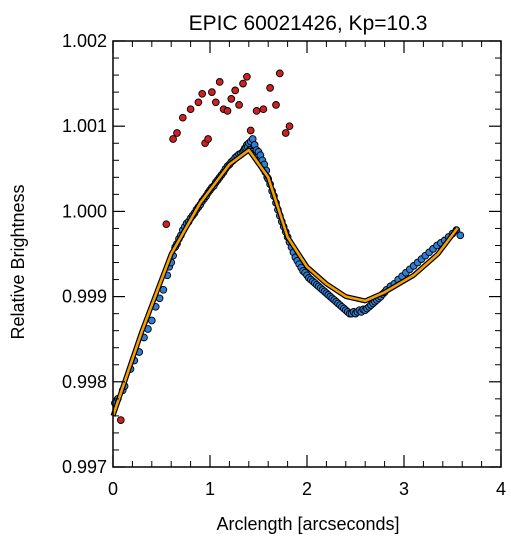  What do you see at coordinates (308, 23) in the screenshot?
I see `chart-title: EPIC 60021426, Kp=10.3` at bounding box center [308, 23].